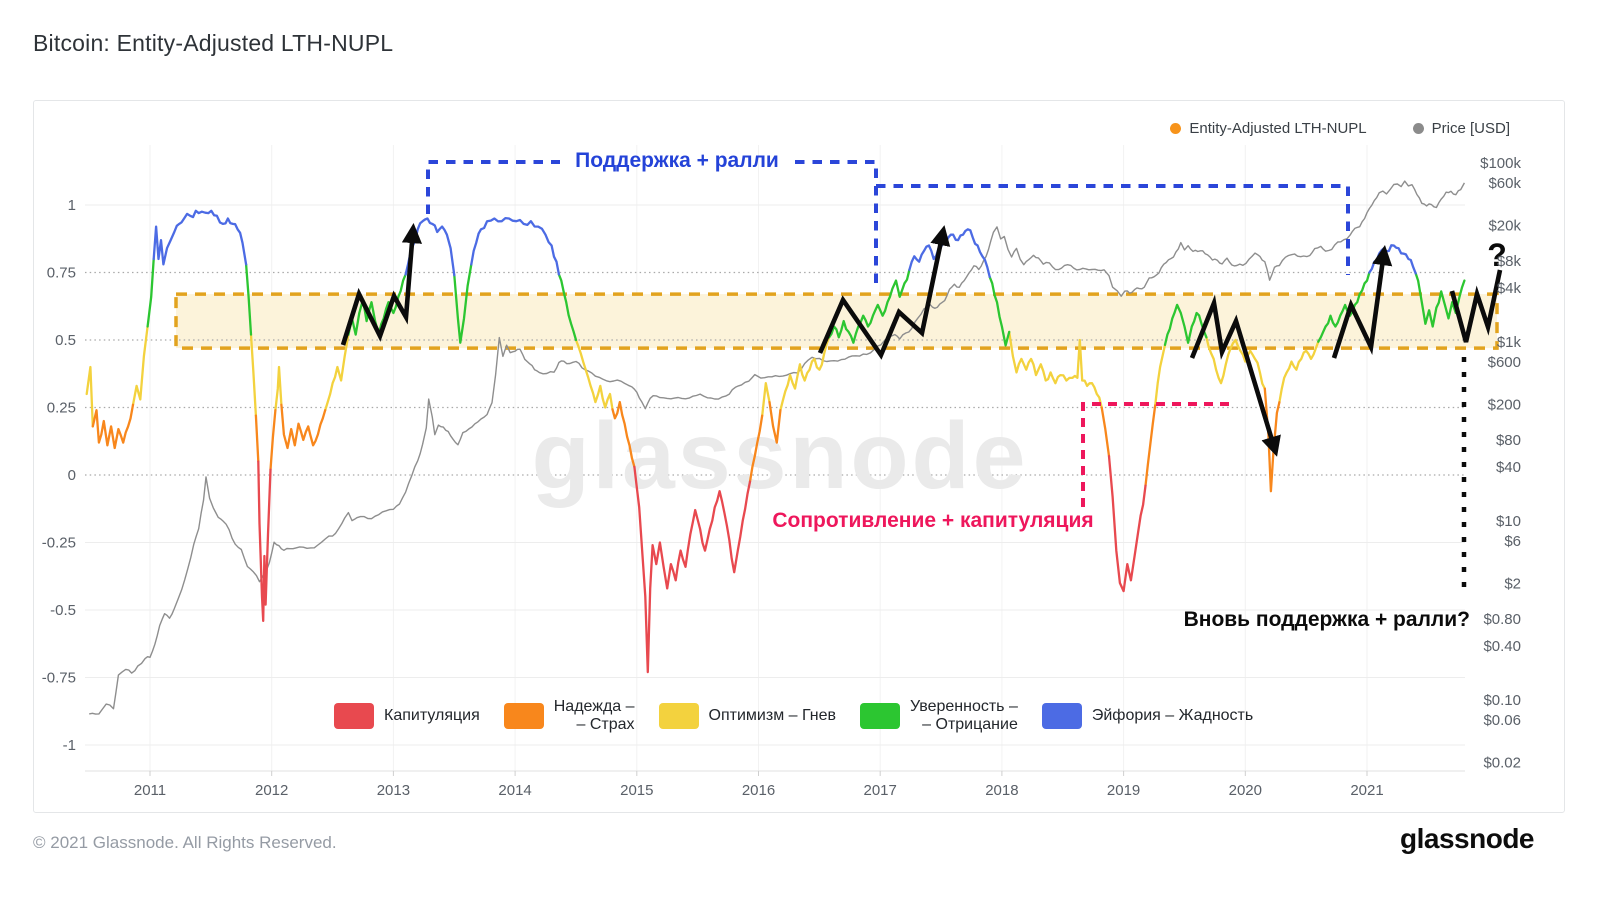 This screenshot has height=900, width=1600. What do you see at coordinates (1508, 440) in the screenshot?
I see `svg-text: $80` at bounding box center [1508, 440].